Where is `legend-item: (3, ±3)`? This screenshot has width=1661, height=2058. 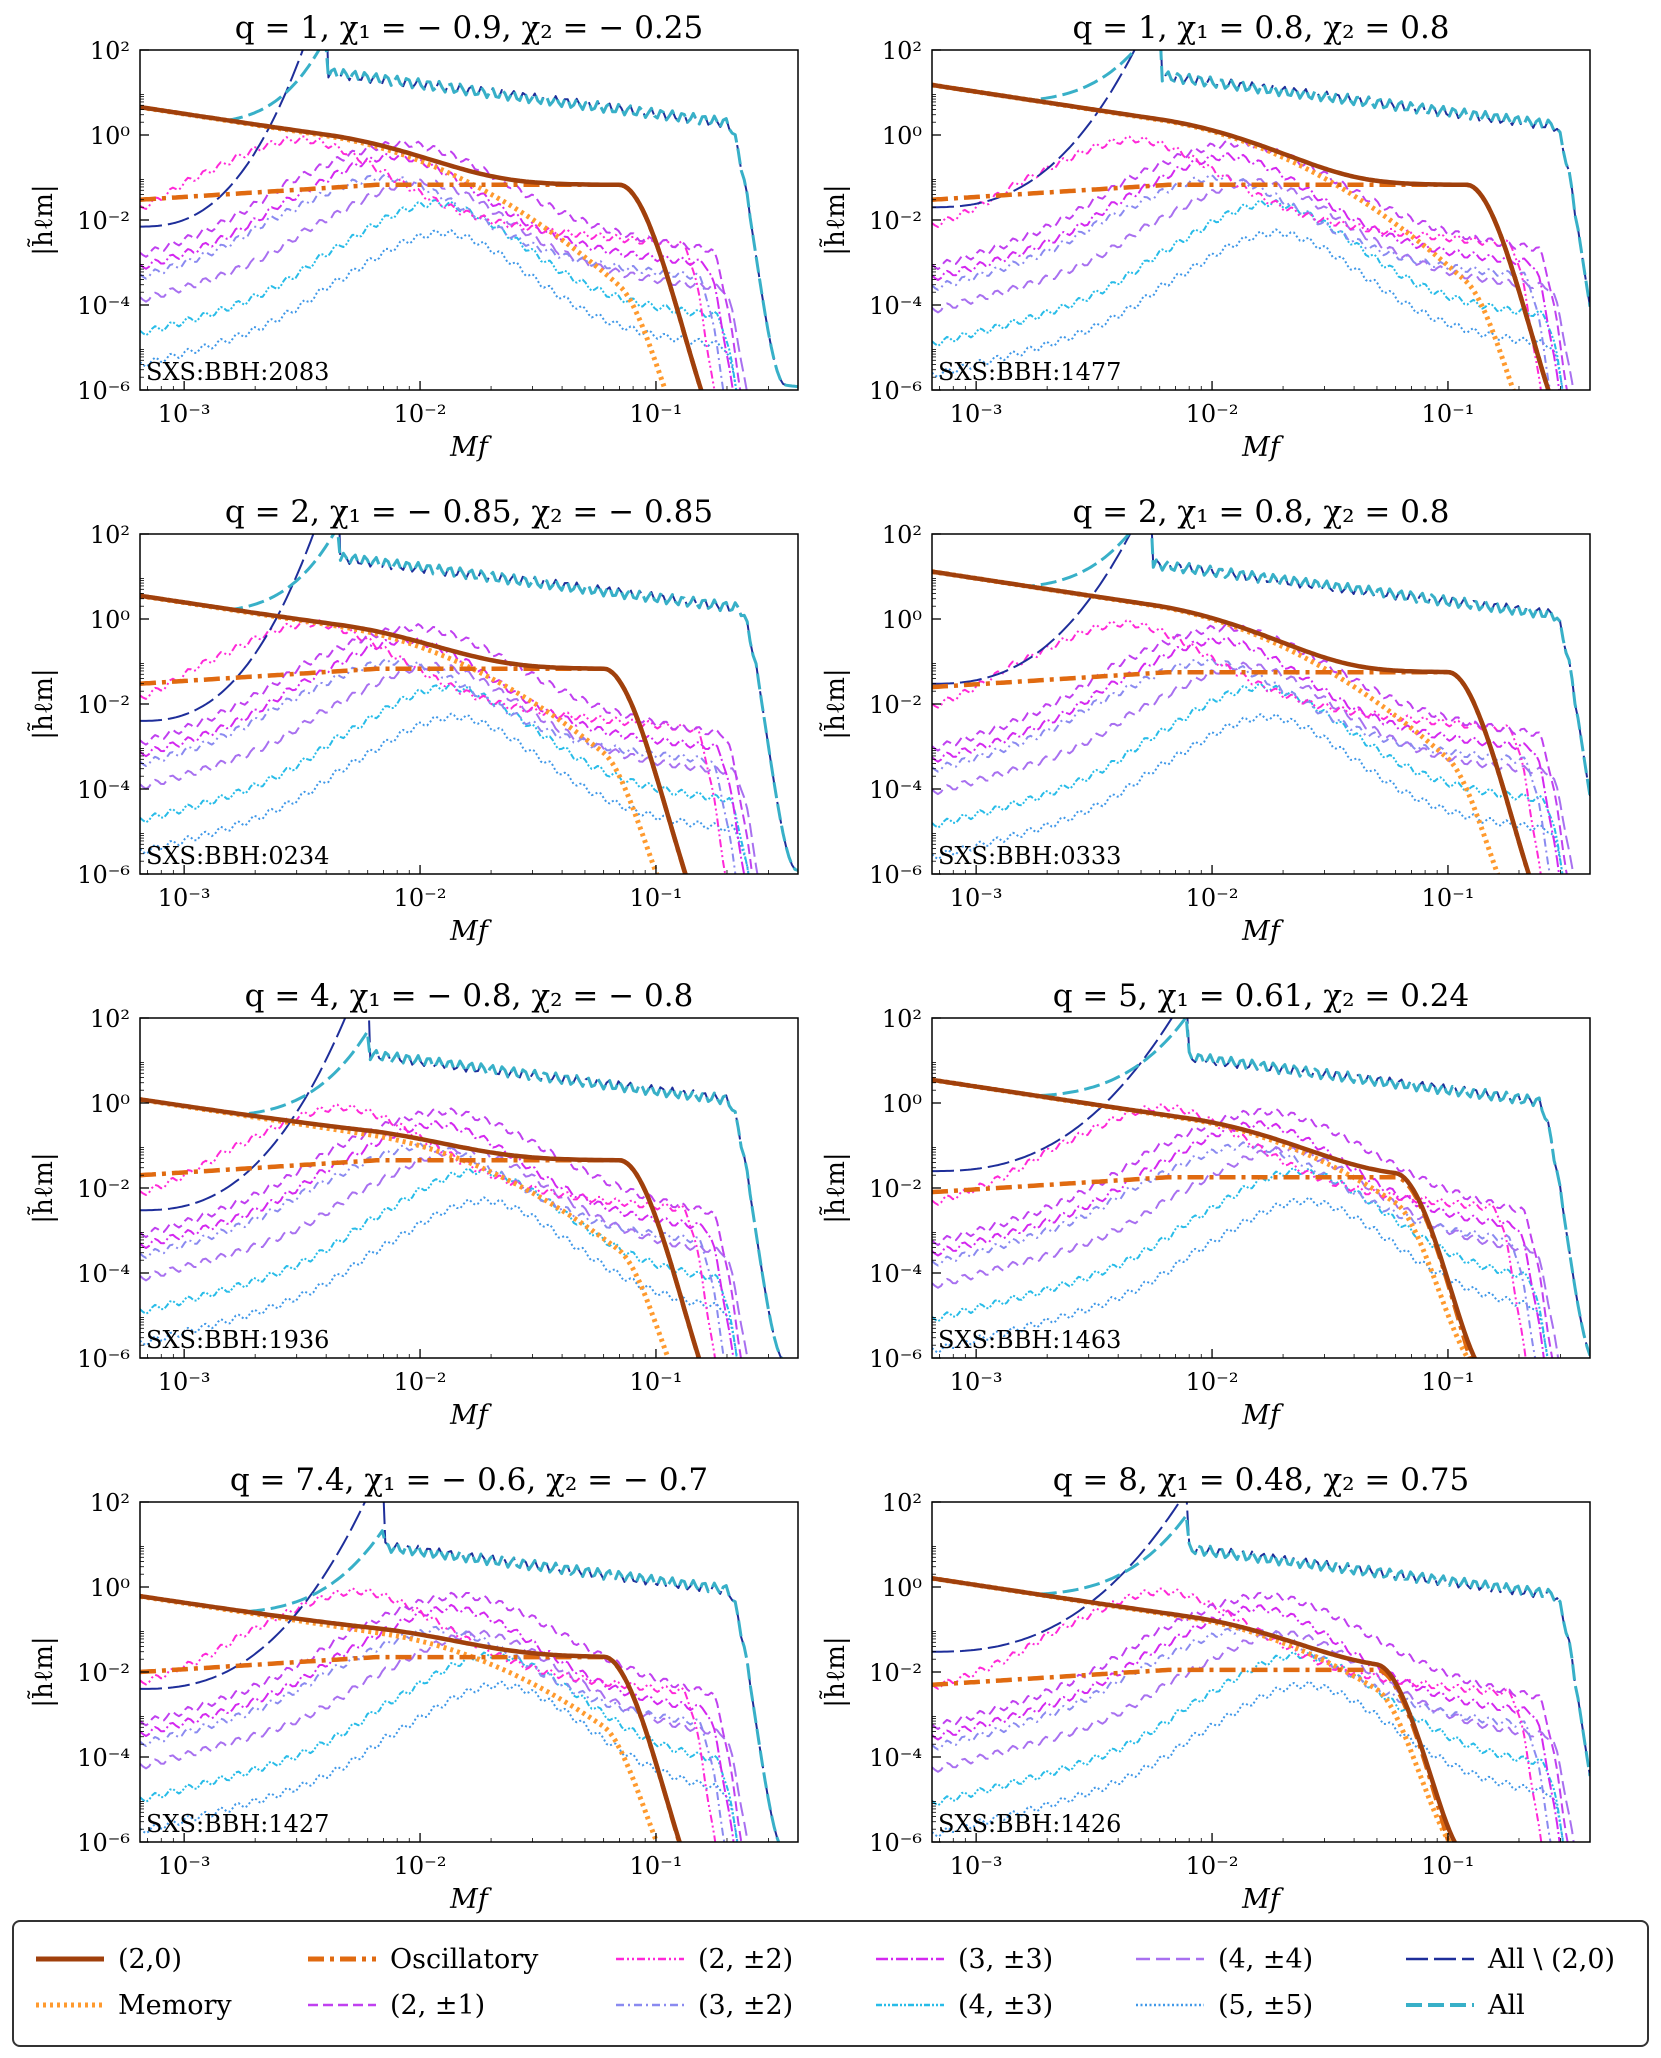
legend-item: (3, ±3) is located at coordinates (963, 1959).